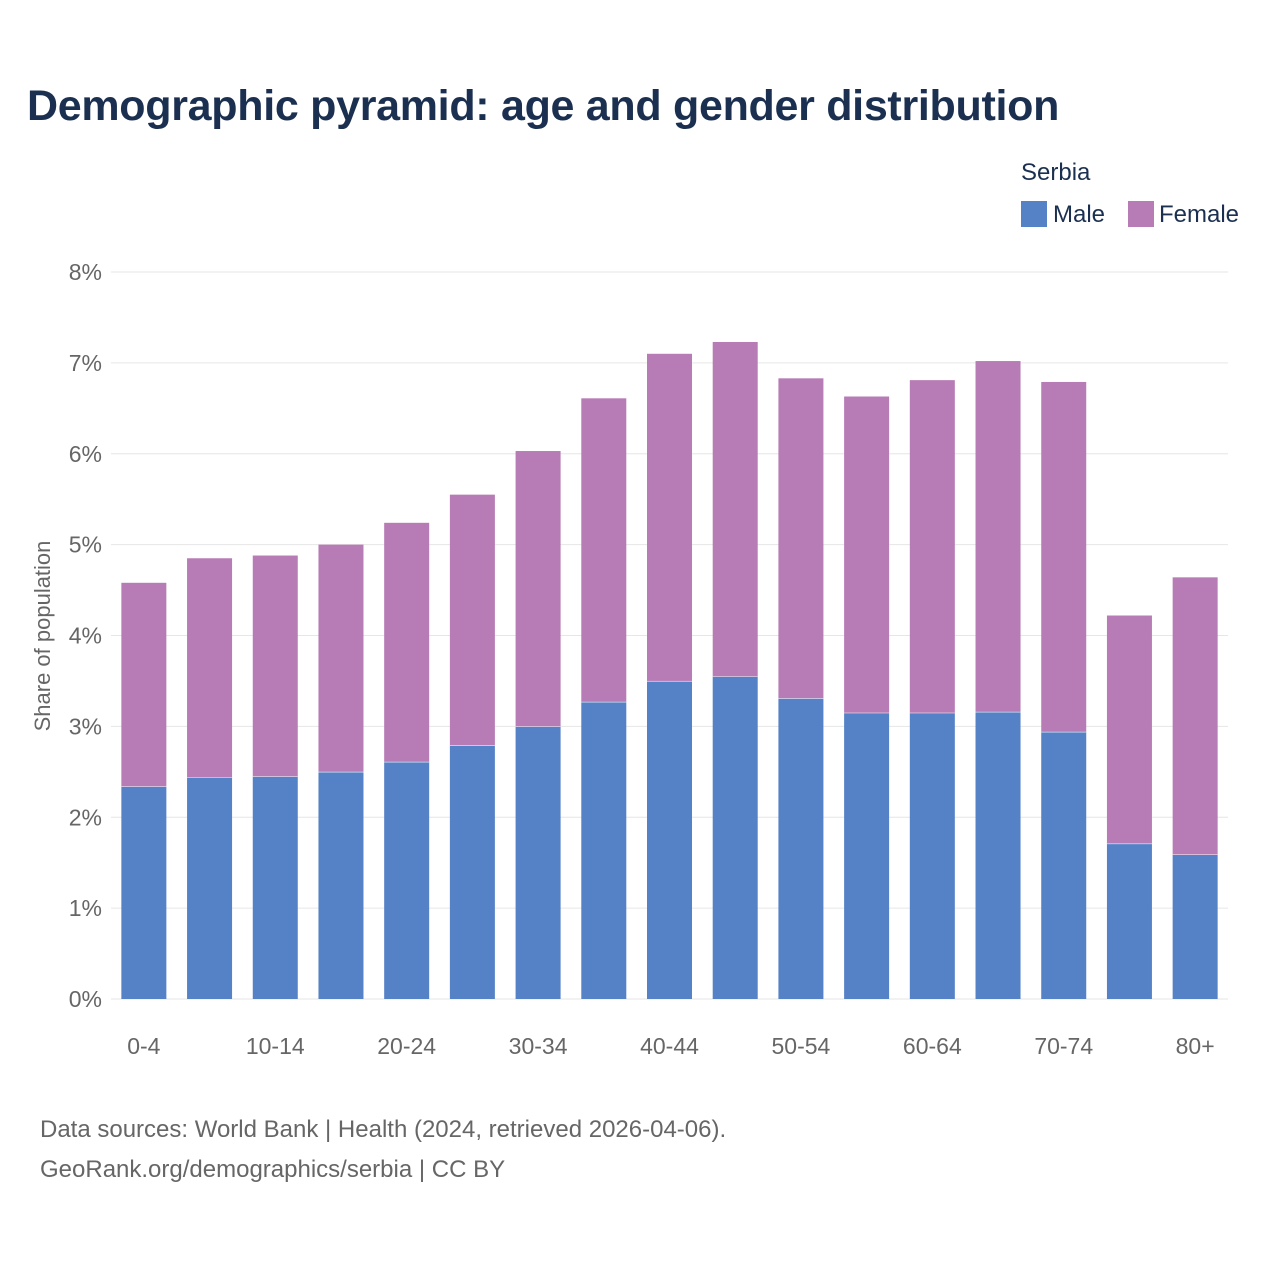  Describe the element at coordinates (406, 1046) in the screenshot. I see `x-tick-label: 20-24` at that location.